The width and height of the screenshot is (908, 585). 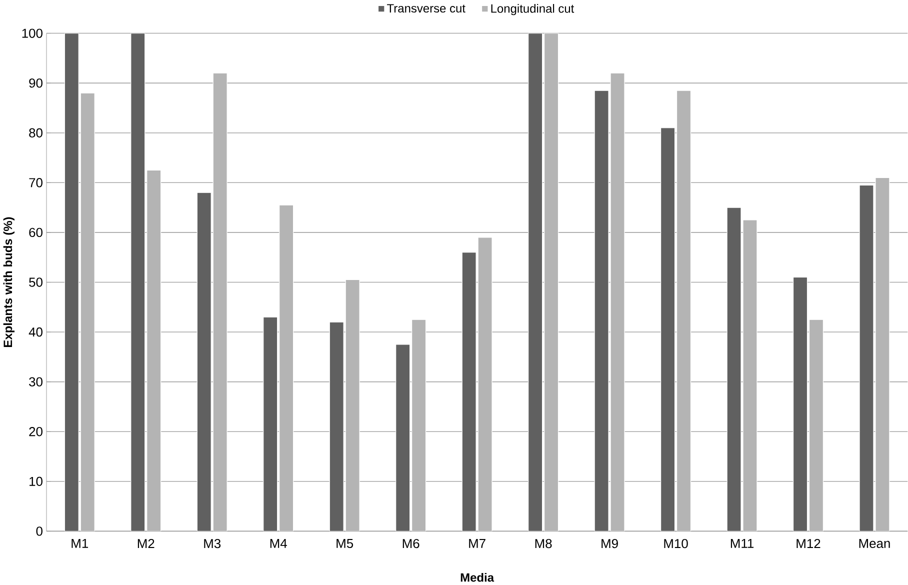 I want to click on y-tick-label: 70, so click(x=35, y=183).